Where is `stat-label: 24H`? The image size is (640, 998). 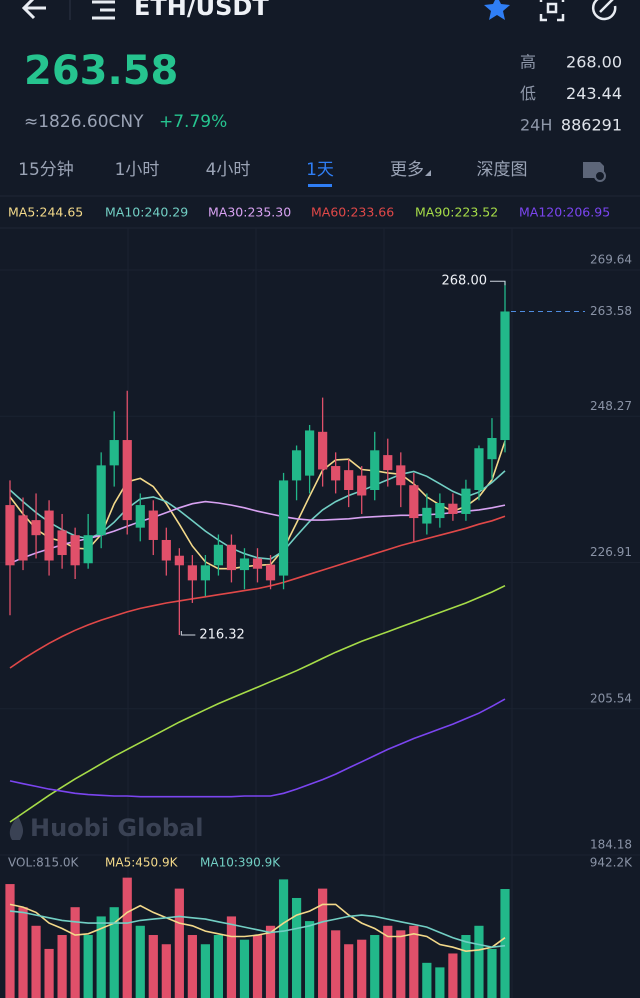 stat-label: 24H is located at coordinates (536, 125).